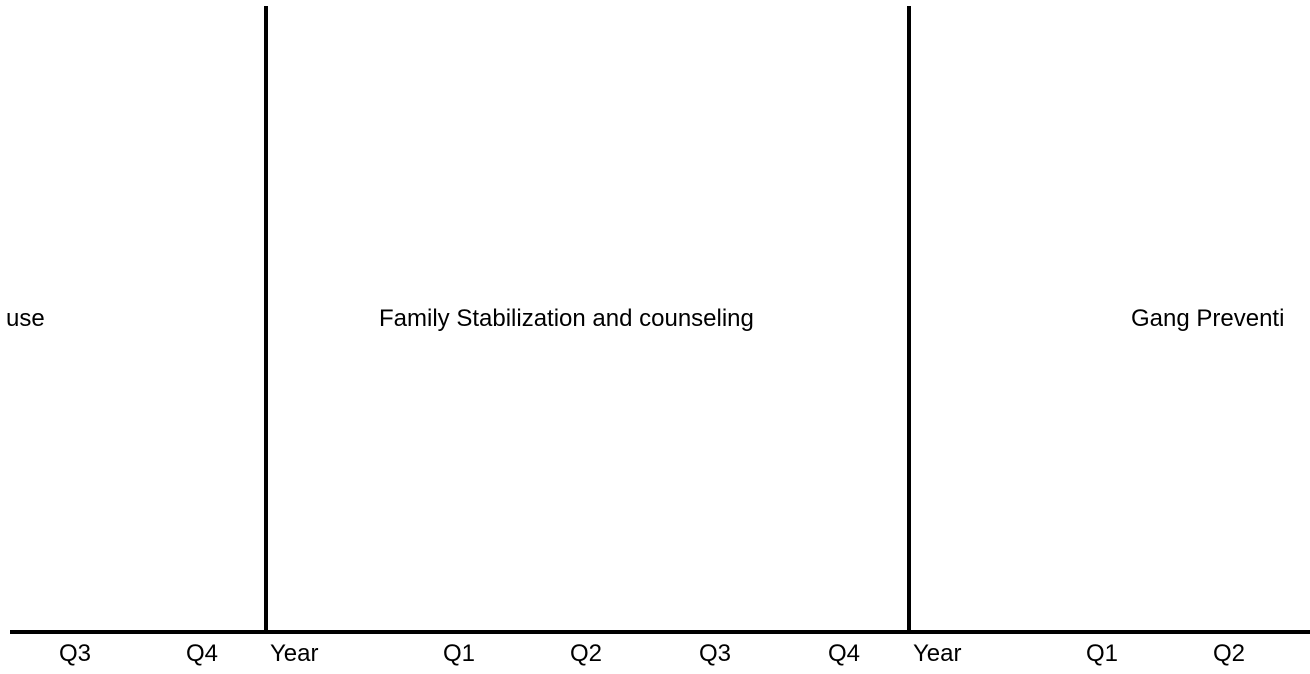 Image resolution: width=1310 pixels, height=674 pixels. Describe the element at coordinates (844, 653) in the screenshot. I see `tick-label-q4-mid: Q4` at that location.